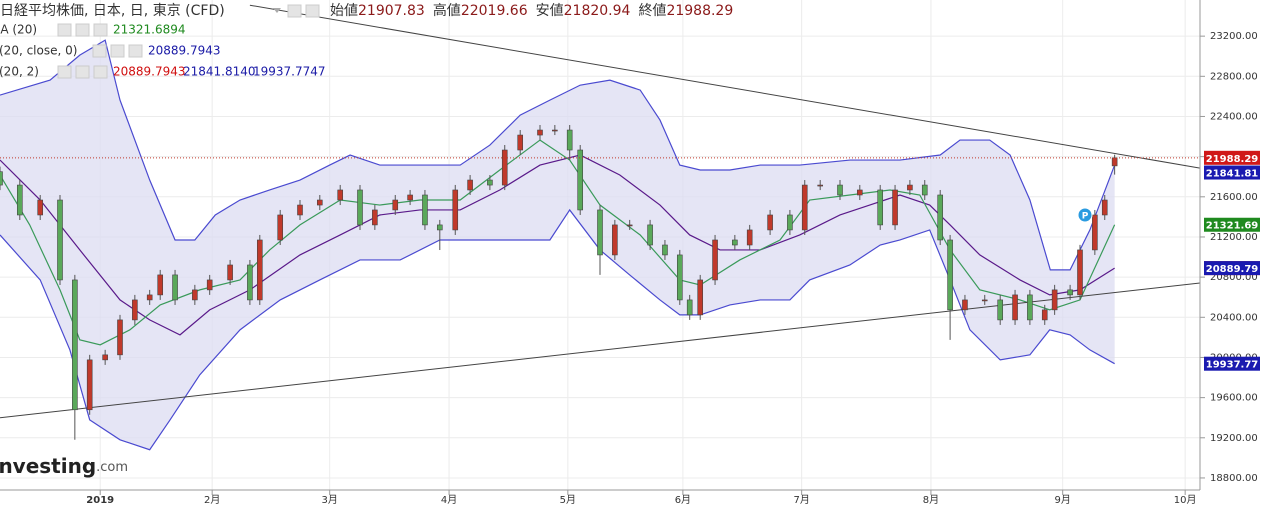  I want to click on x-tick-label: 10月, so click(1185, 500).